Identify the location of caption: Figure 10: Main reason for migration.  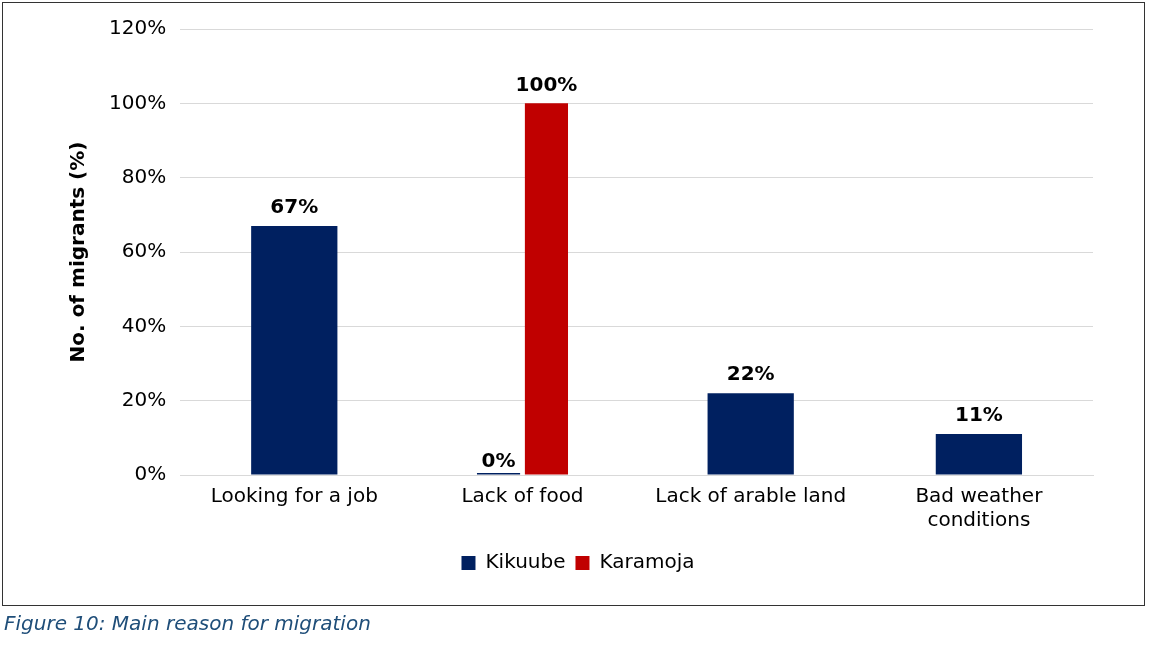
(187, 623).